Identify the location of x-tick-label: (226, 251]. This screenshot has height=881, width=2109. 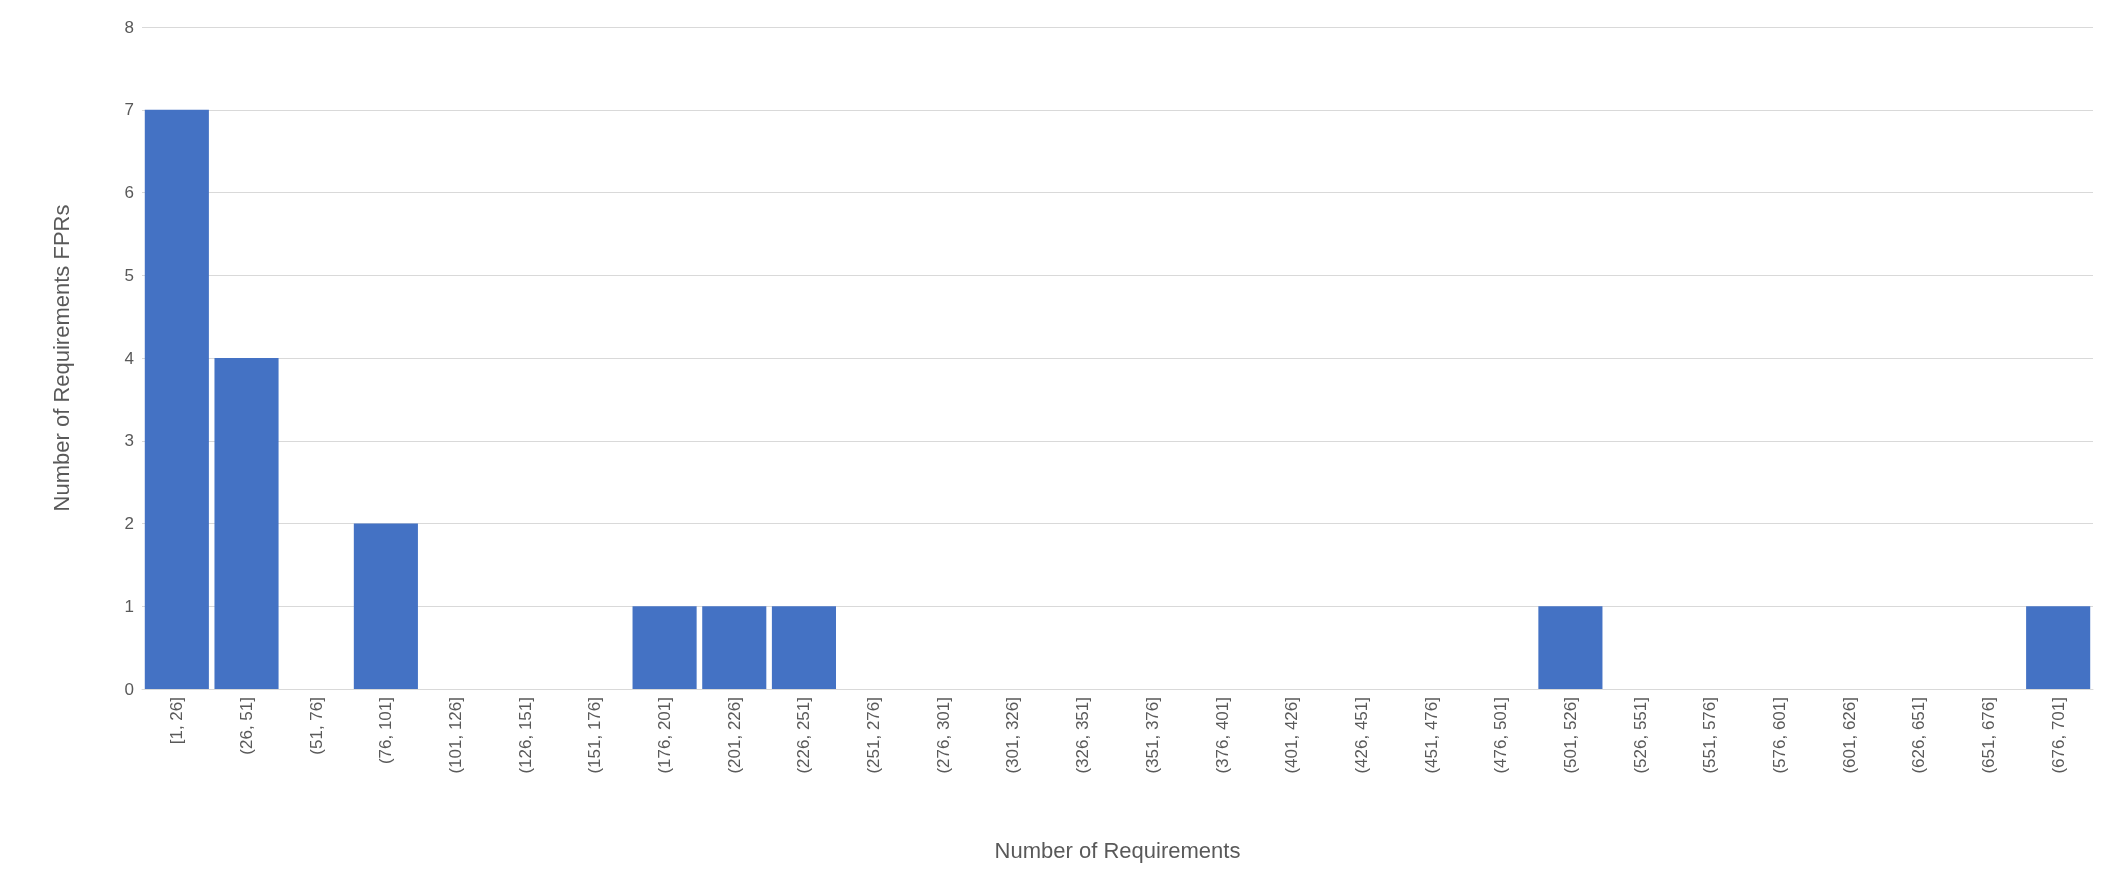
(804, 735).